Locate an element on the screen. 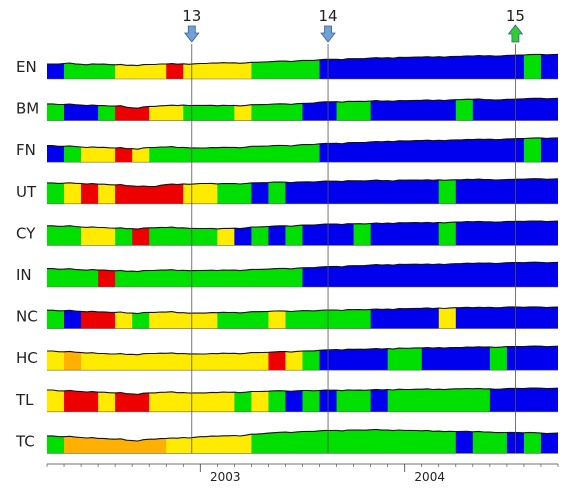 This screenshot has height=491, width=581. series-band-nc is located at coordinates (303, 317).